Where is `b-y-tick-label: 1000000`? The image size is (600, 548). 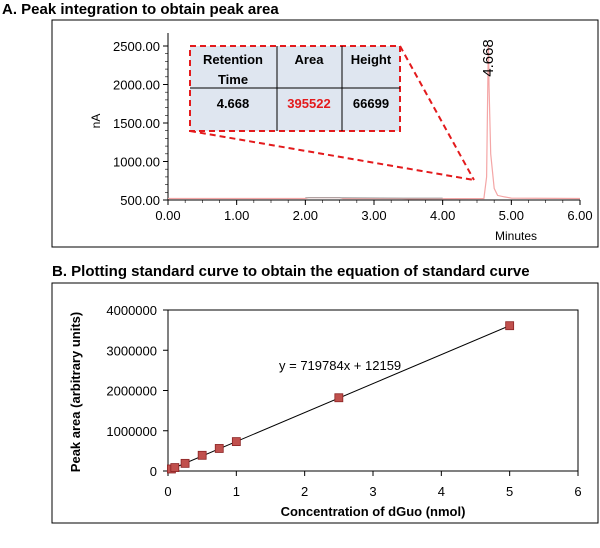
b-y-tick-label: 1000000 is located at coordinates (131, 431).